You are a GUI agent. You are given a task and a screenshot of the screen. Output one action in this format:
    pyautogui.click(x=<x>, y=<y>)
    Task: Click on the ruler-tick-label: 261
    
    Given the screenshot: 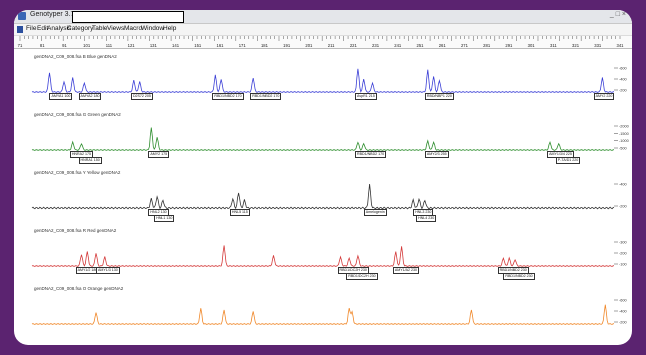 What is the action you would take?
    pyautogui.click(x=443, y=45)
    